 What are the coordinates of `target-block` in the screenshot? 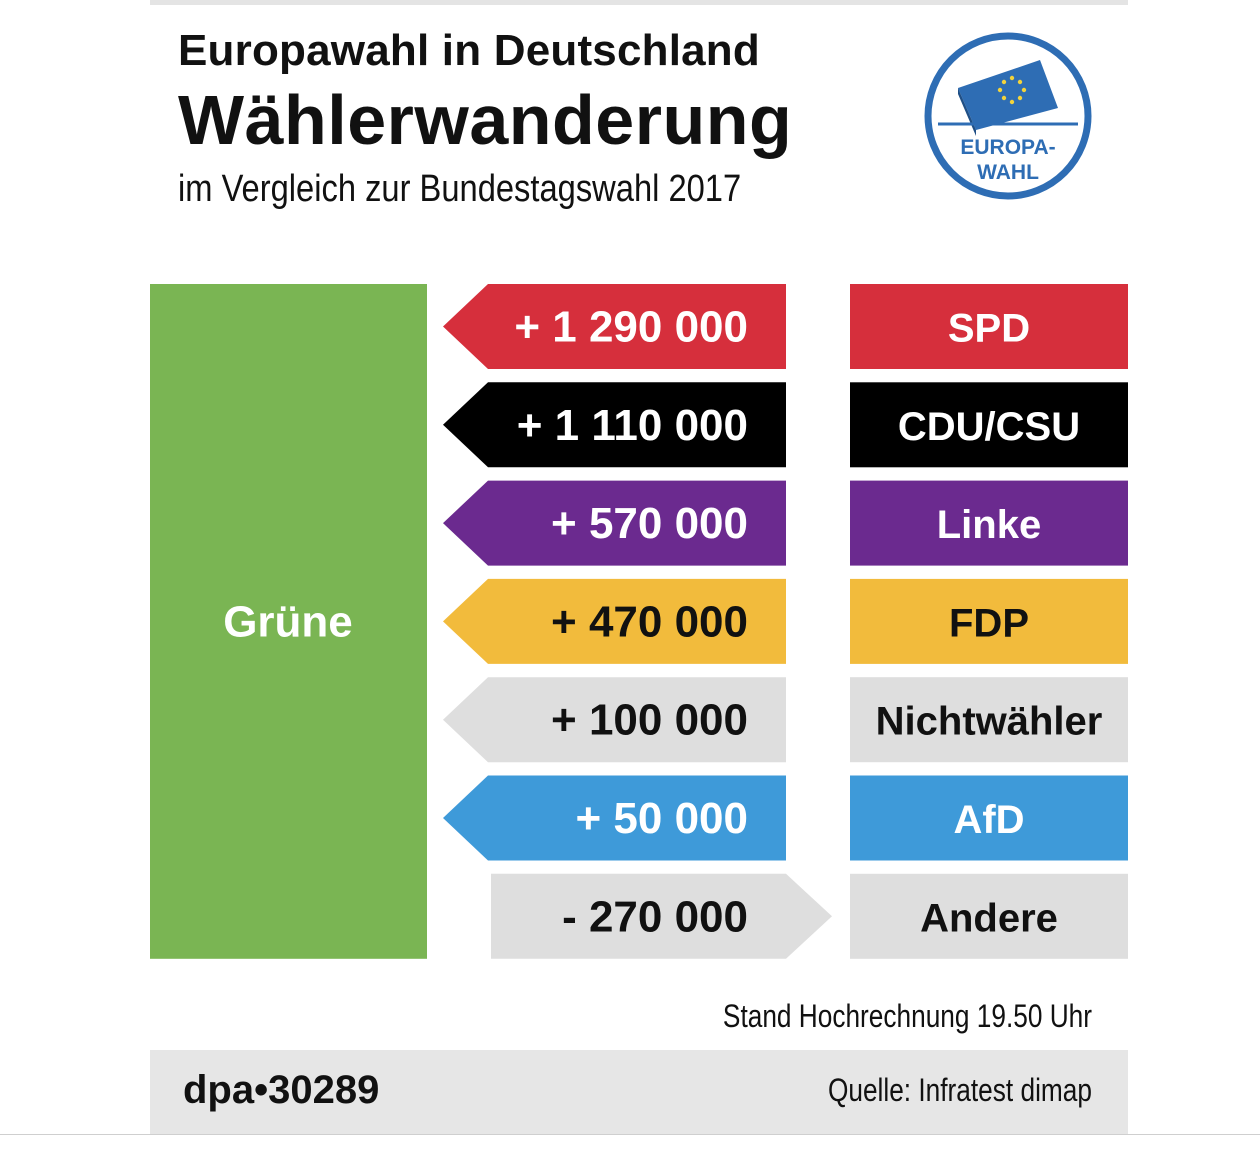 It's located at (288, 621).